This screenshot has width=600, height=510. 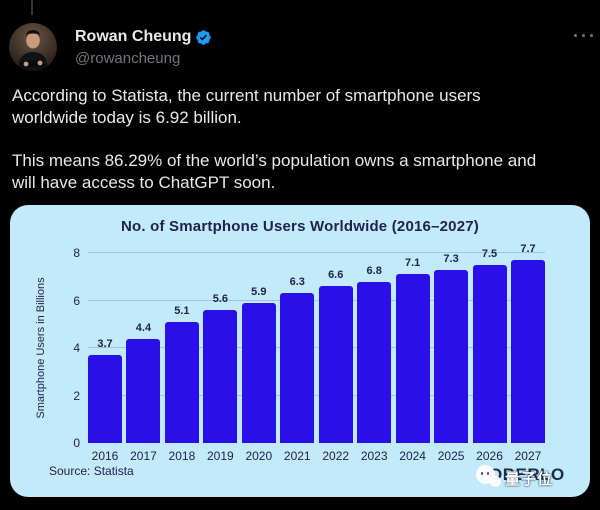 What do you see at coordinates (412, 263) in the screenshot?
I see `bar-value-label: 7.1` at bounding box center [412, 263].